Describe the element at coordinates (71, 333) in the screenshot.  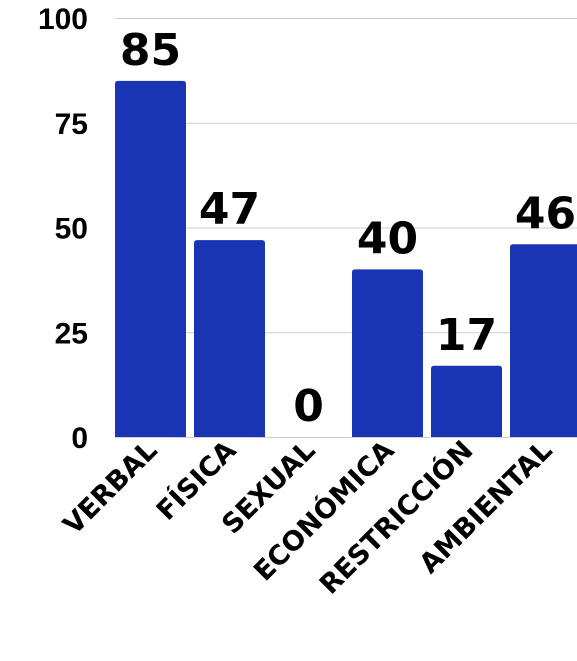
I see `y-tick-label: 25` at that location.